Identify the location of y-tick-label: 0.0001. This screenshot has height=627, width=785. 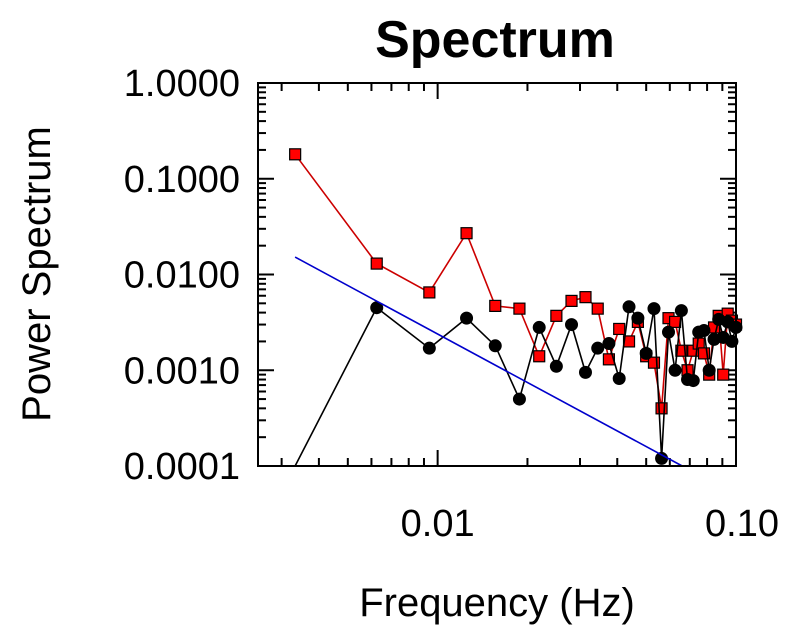
(182, 467).